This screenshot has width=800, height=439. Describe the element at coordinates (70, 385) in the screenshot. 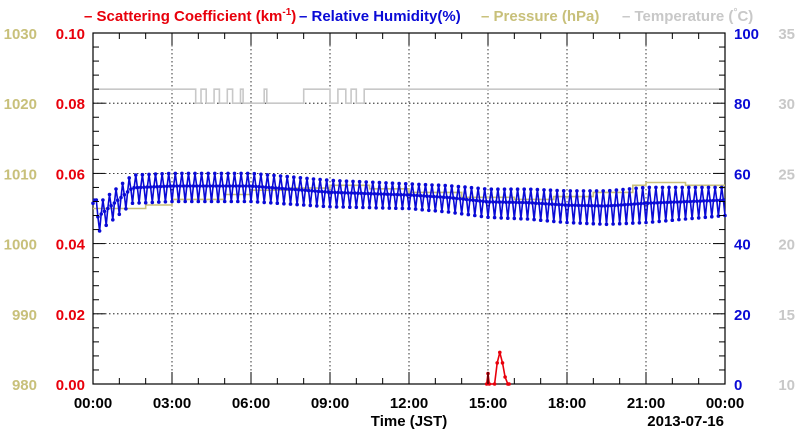

I see `scattering-tick-label: 0.00` at that location.